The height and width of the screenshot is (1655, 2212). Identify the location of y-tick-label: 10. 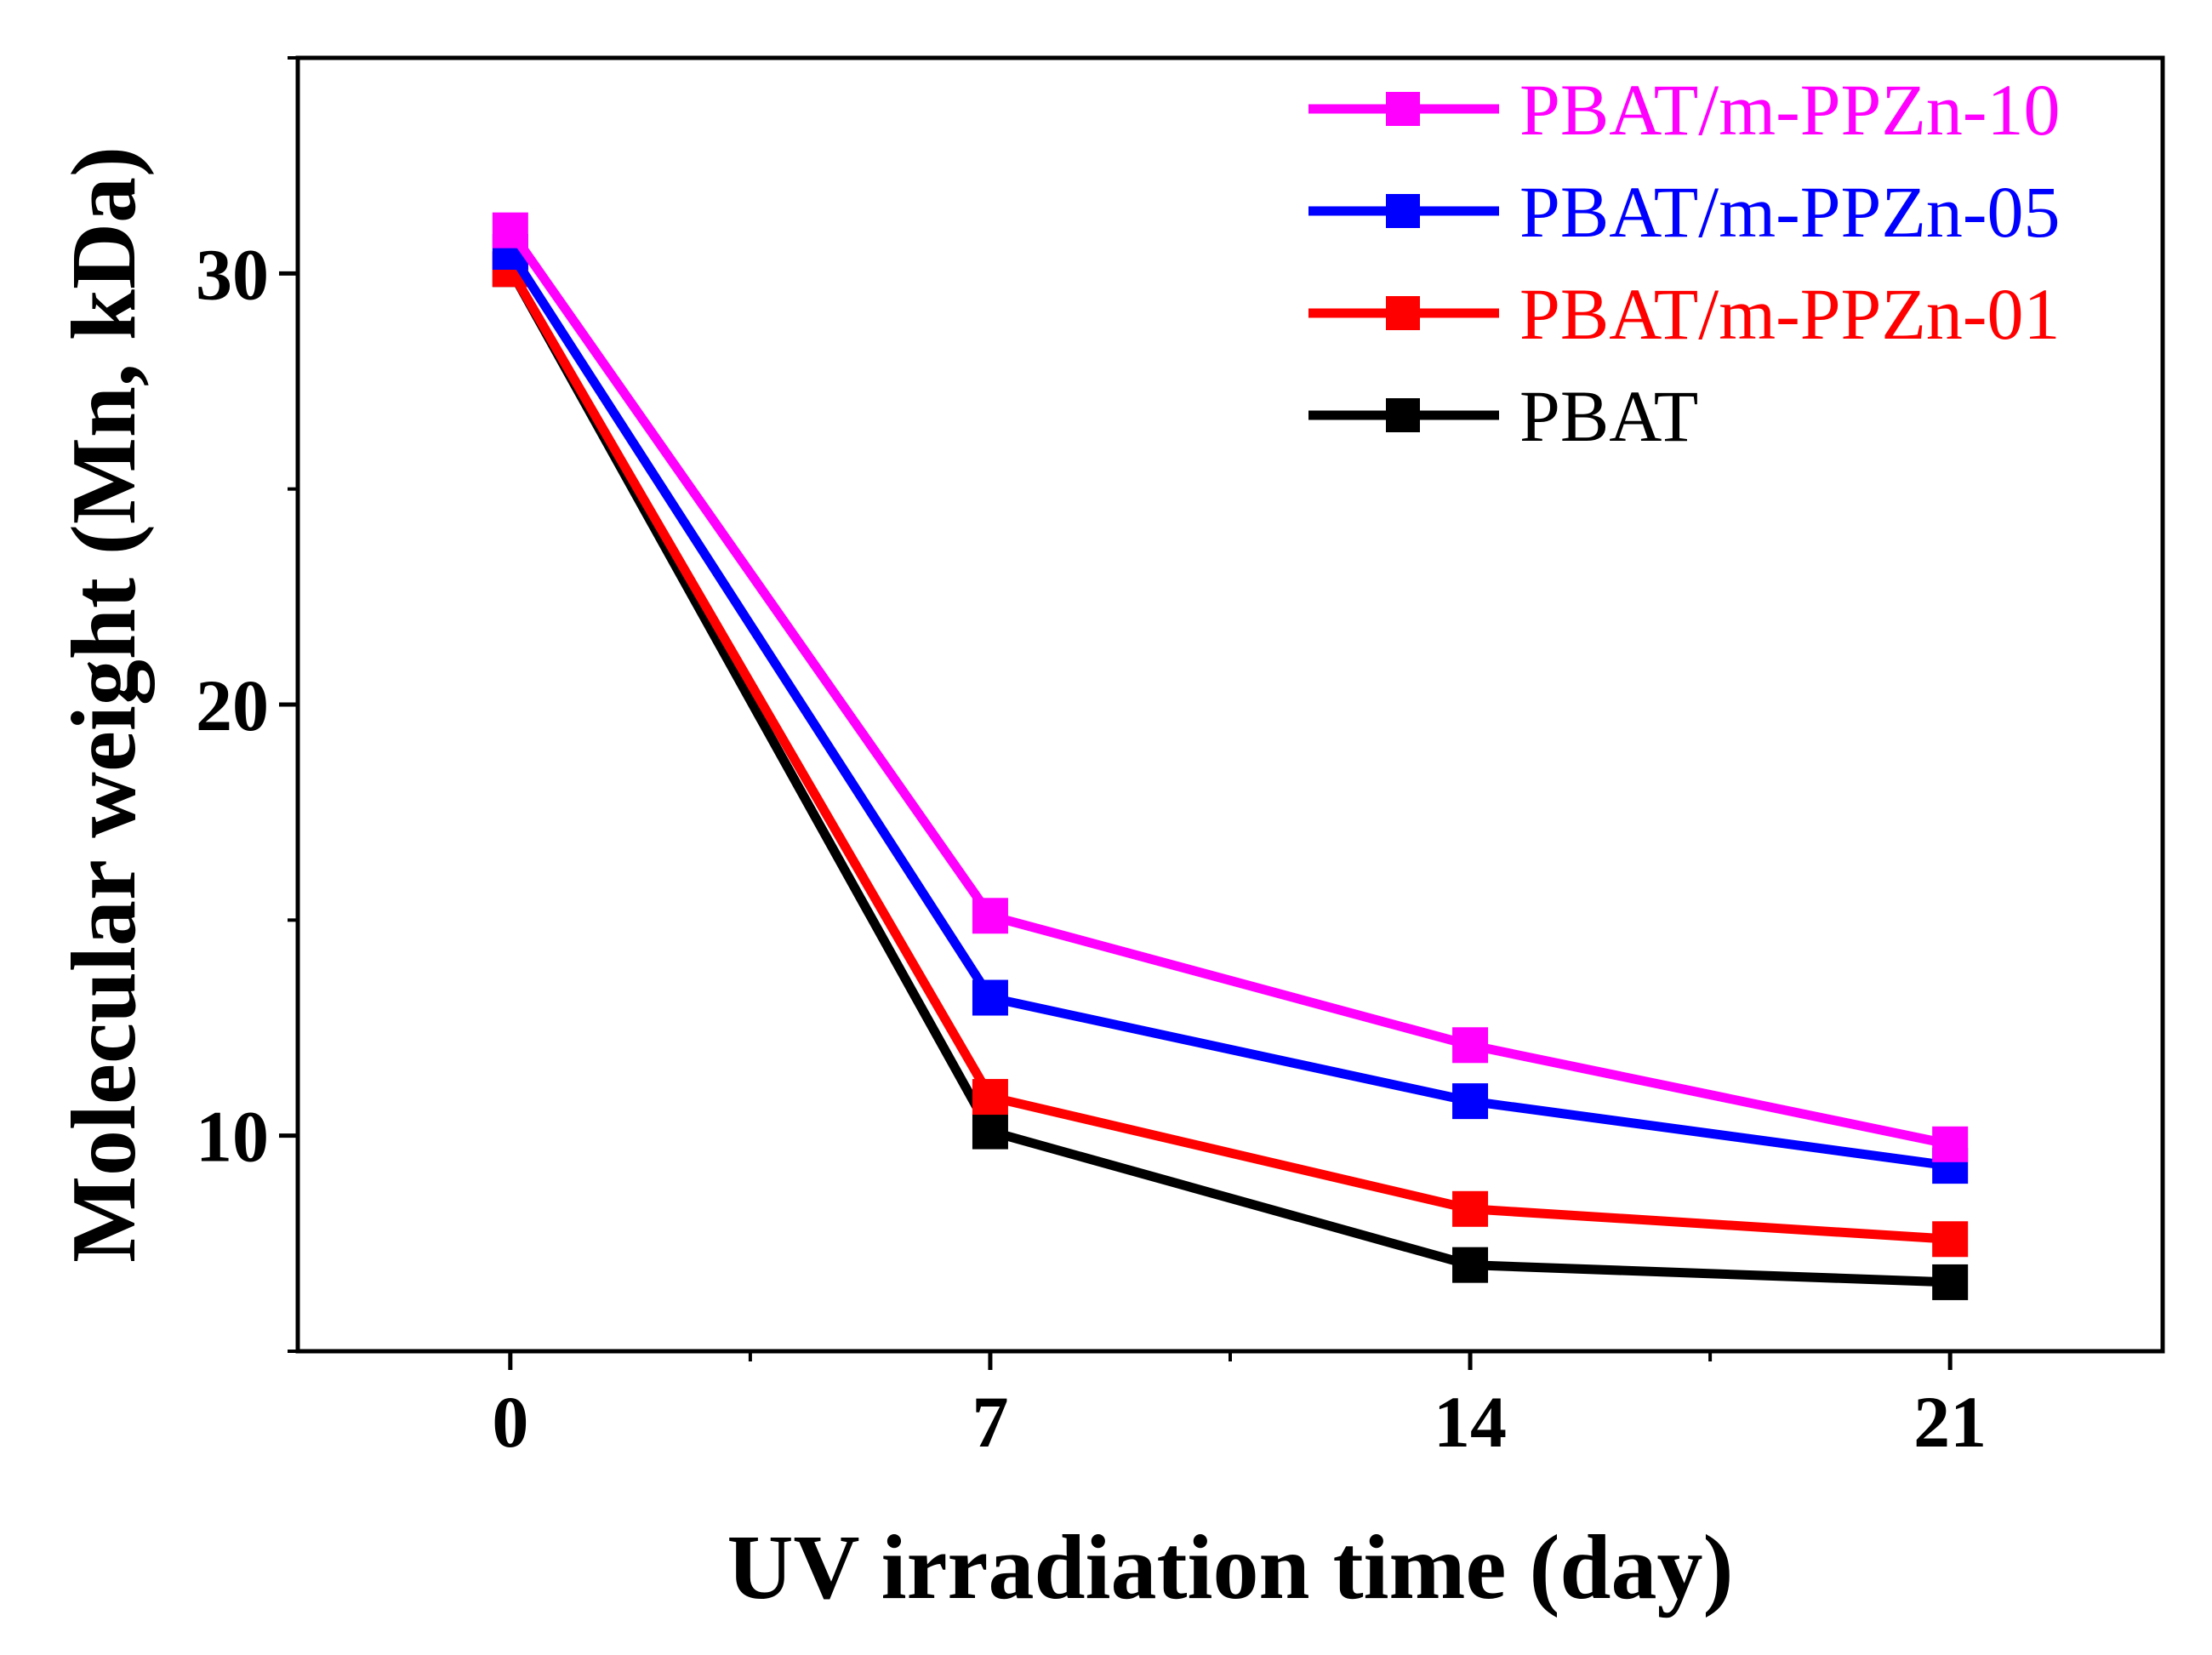
(232, 1137).